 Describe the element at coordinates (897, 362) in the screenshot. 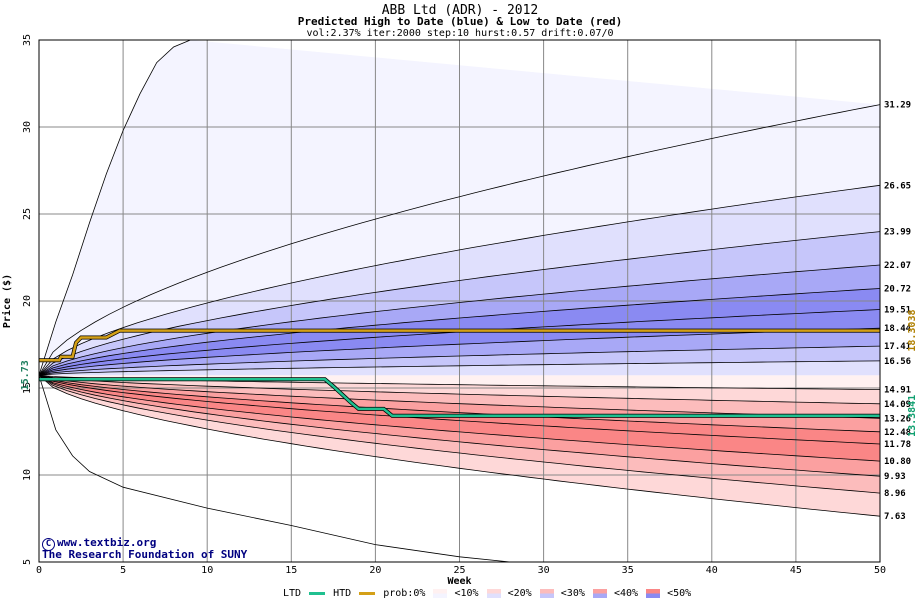

I see `end-label: 16.56` at that location.